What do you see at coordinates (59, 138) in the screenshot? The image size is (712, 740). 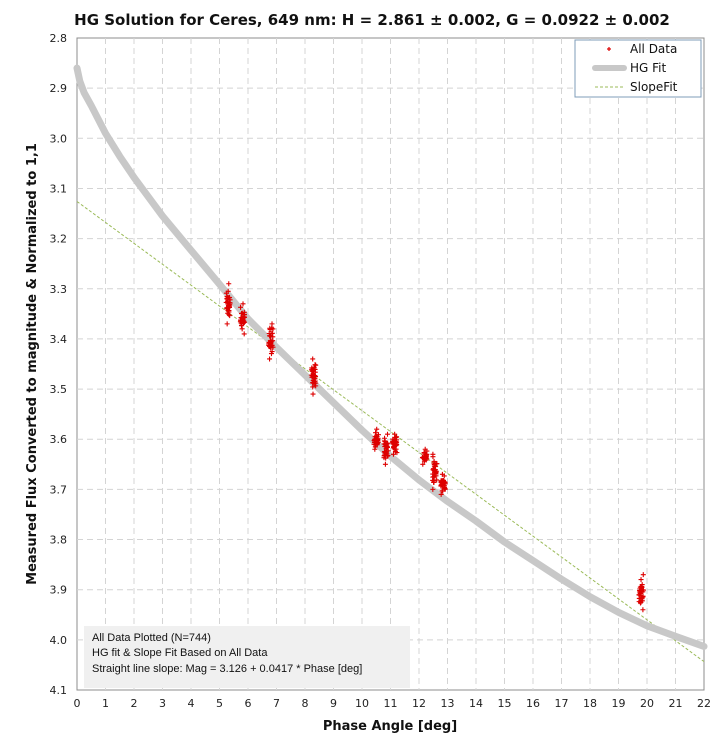 I see `y-tick-label: 3.0` at bounding box center [59, 138].